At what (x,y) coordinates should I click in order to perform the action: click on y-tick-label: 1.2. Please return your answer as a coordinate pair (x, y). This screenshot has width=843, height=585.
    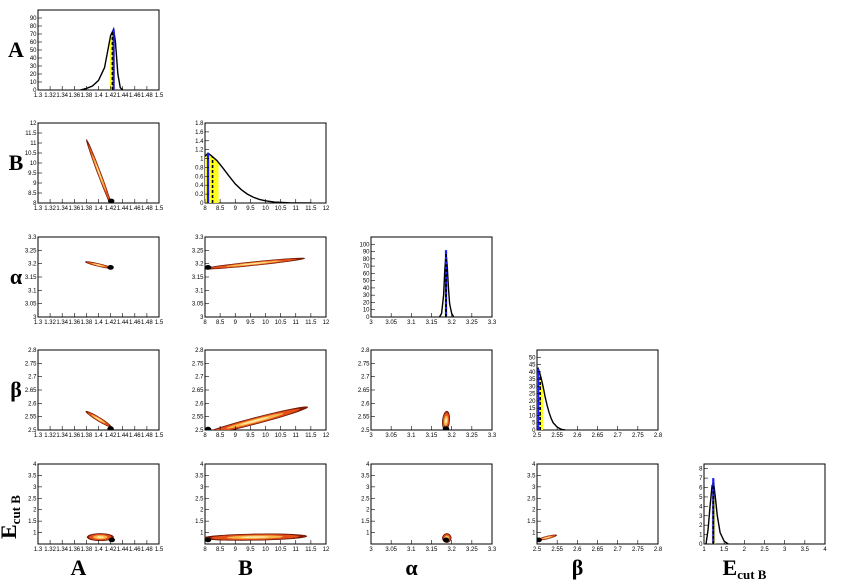
    Looking at the image, I should click on (199, 151).